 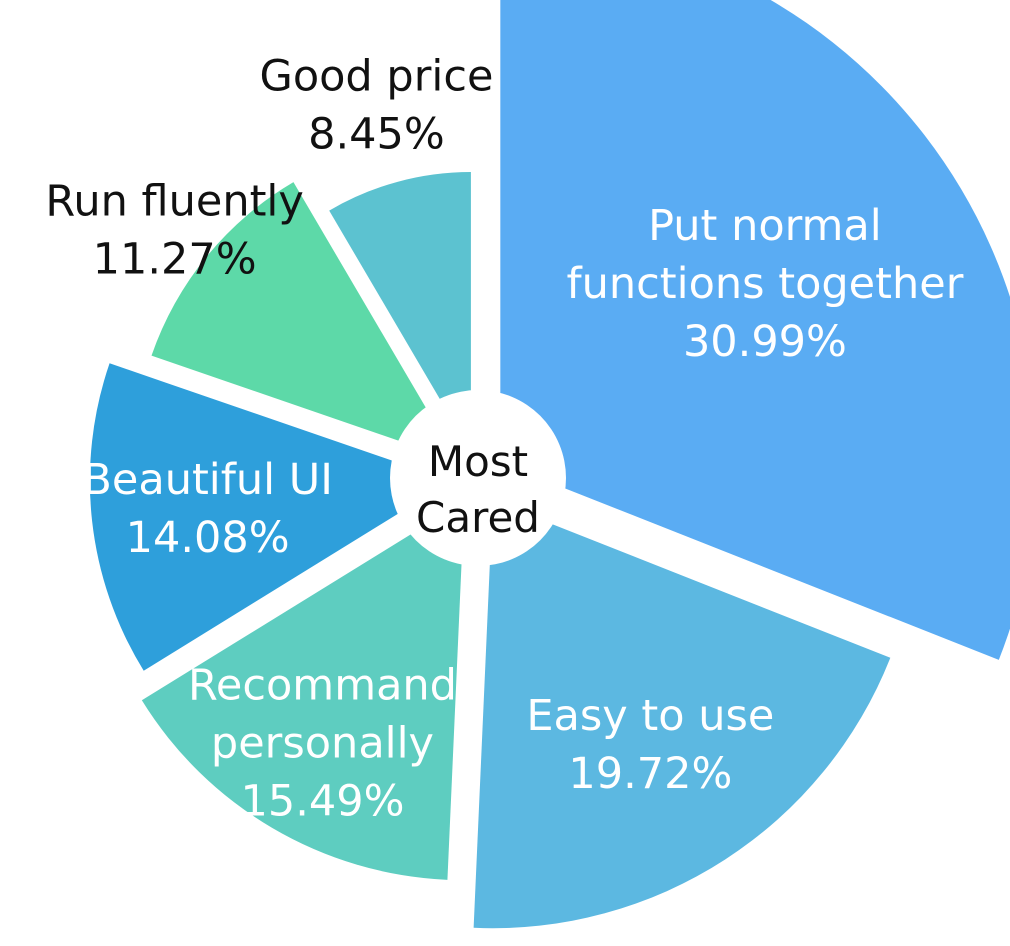 I want to click on label-recommand-personally: Recommand personally 15.49%, so click(x=322, y=744).